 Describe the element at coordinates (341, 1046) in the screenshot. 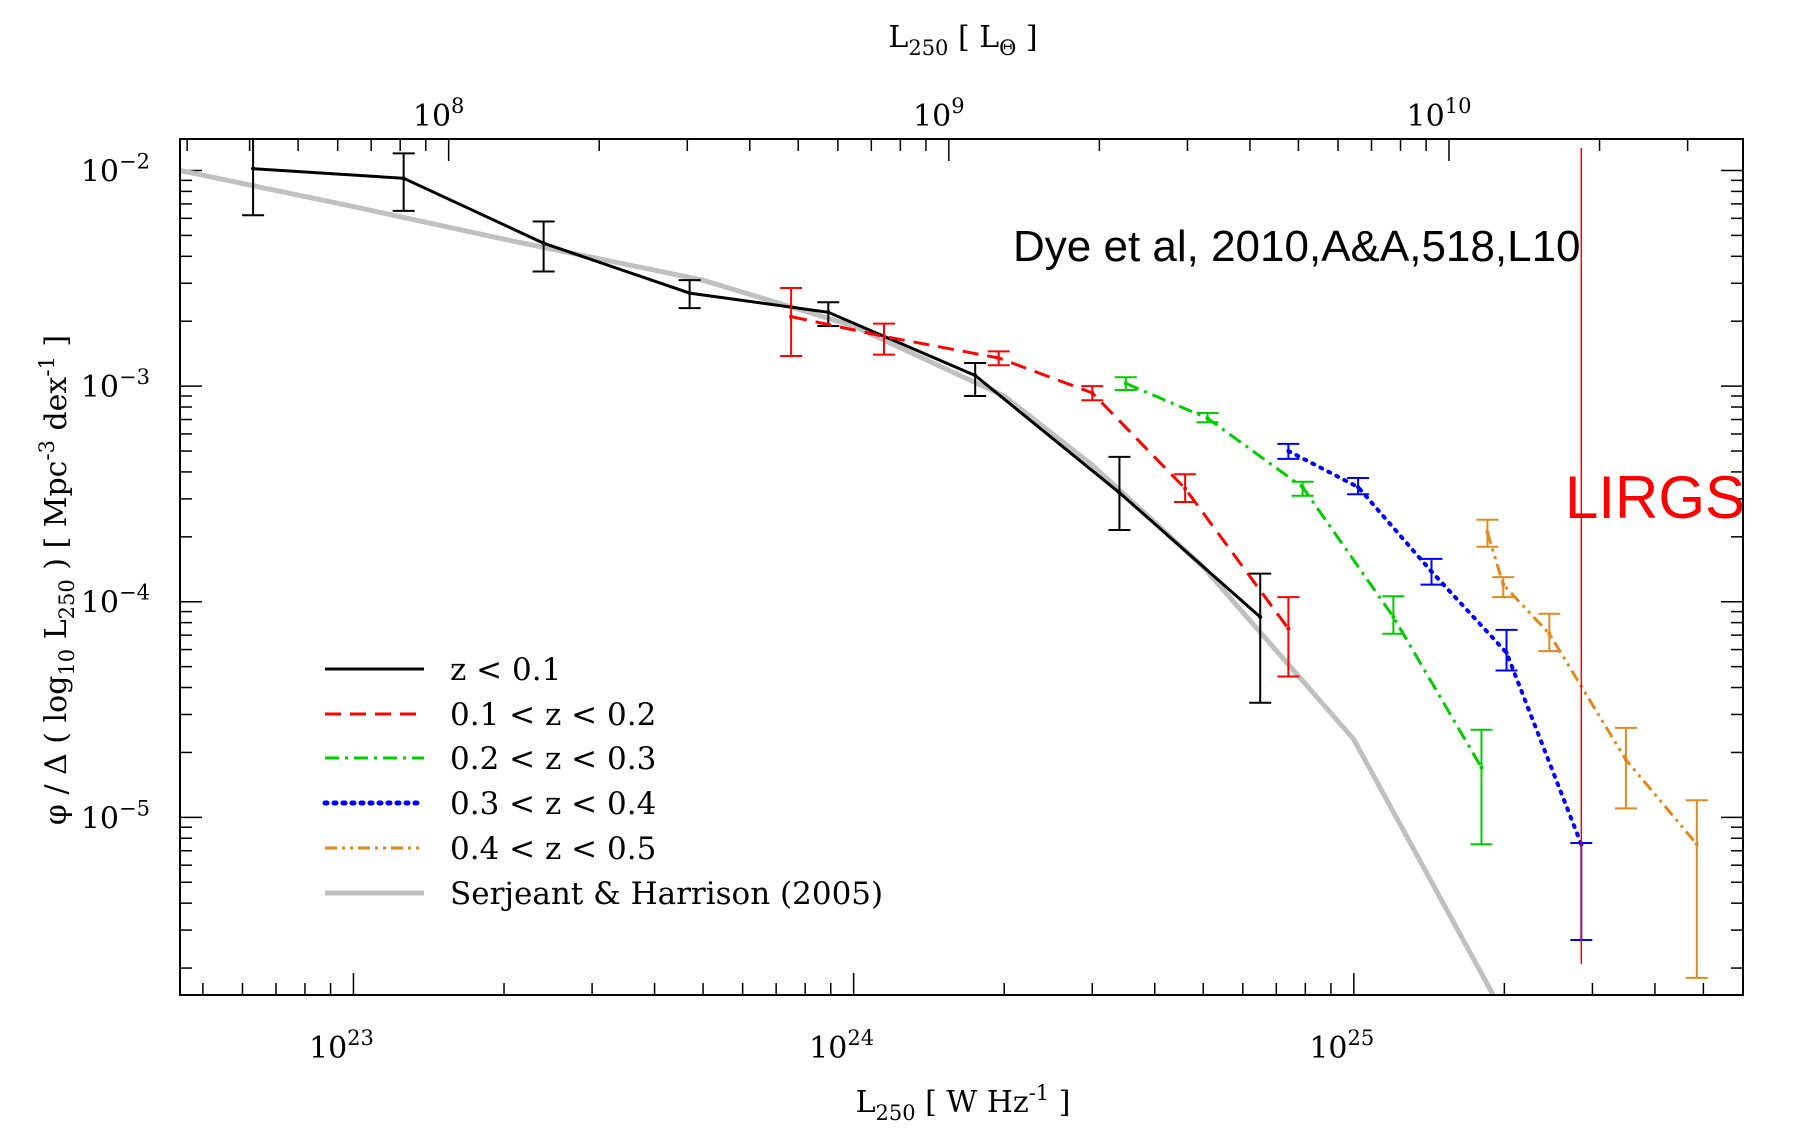

I see `x-tick-label: 1023` at that location.